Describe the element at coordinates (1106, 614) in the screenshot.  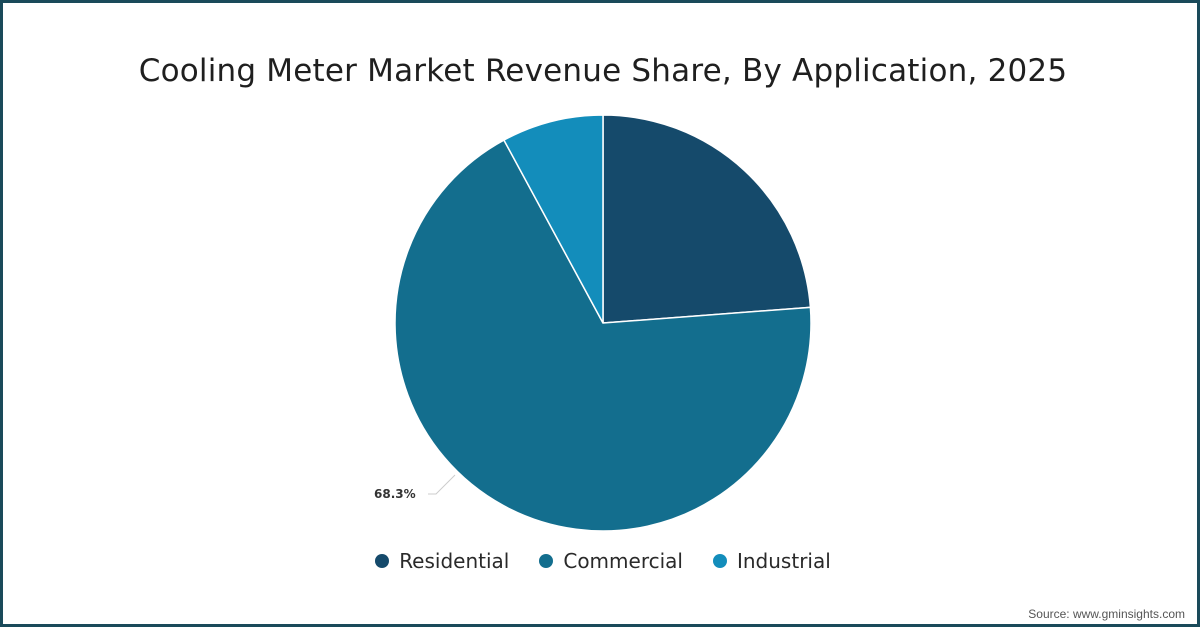
I see `source-note: Source: www.gminsights.com` at that location.